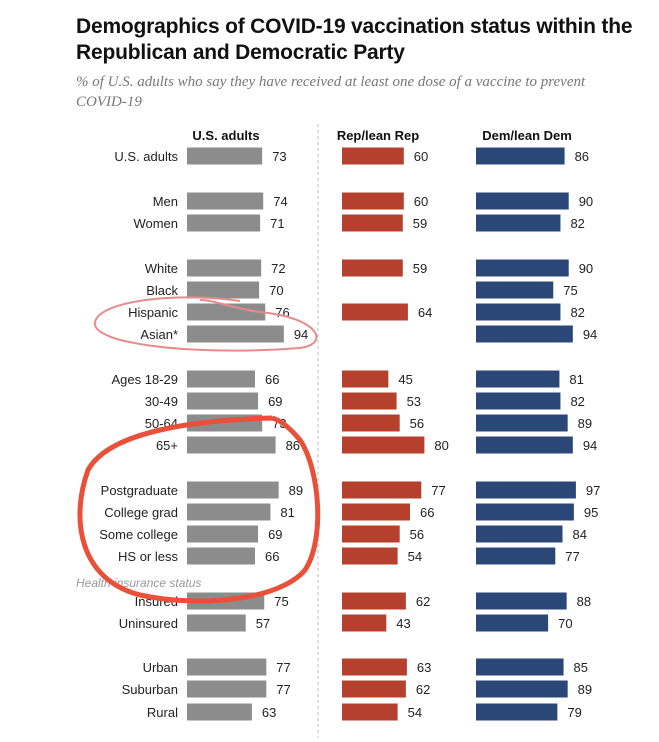 Image resolution: width=659 pixels, height=742 pixels. Describe the element at coordinates (283, 689) in the screenshot. I see `value-label-us: 77` at that location.